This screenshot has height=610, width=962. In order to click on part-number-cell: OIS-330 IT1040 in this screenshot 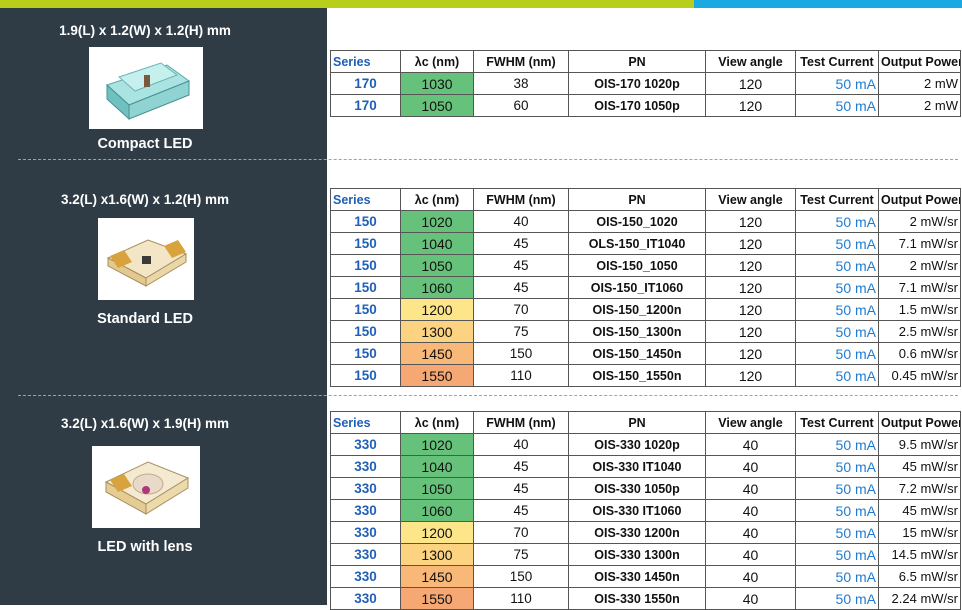, I will do `click(637, 466)`.